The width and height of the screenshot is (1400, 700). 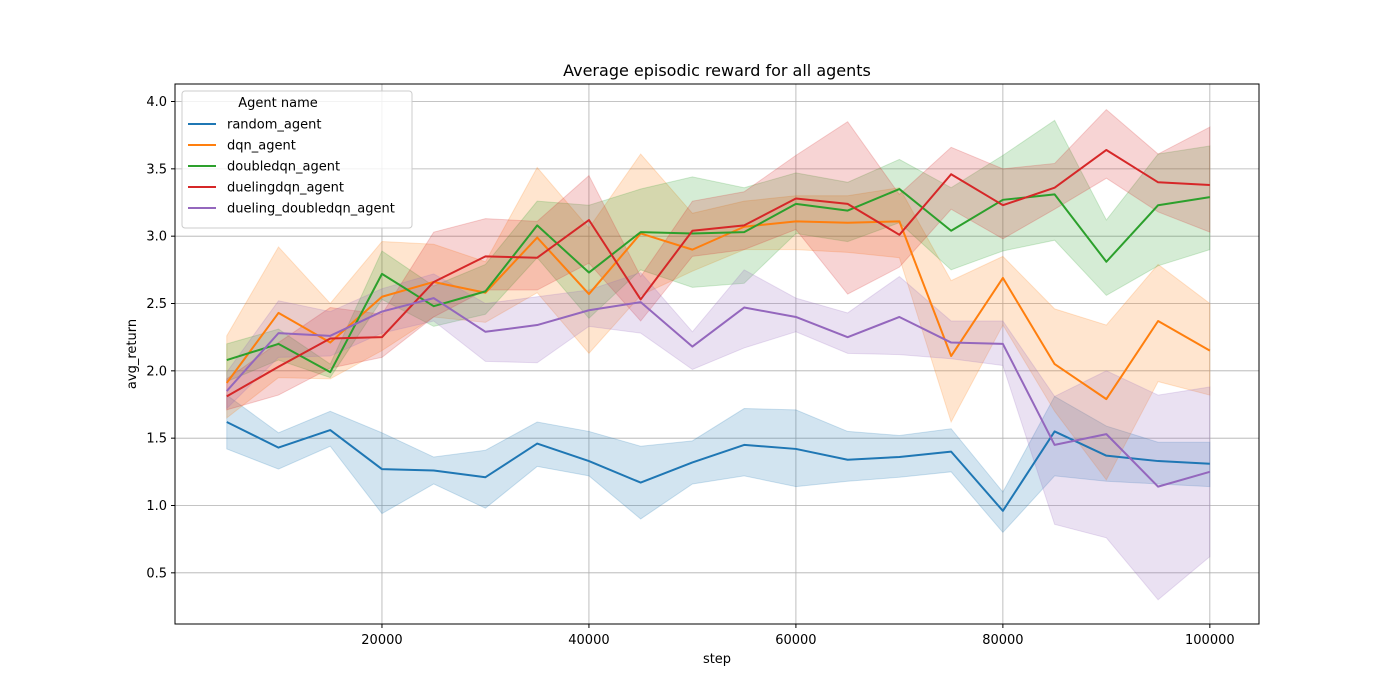 I want to click on x-tick-label: 60000, so click(x=795, y=640).